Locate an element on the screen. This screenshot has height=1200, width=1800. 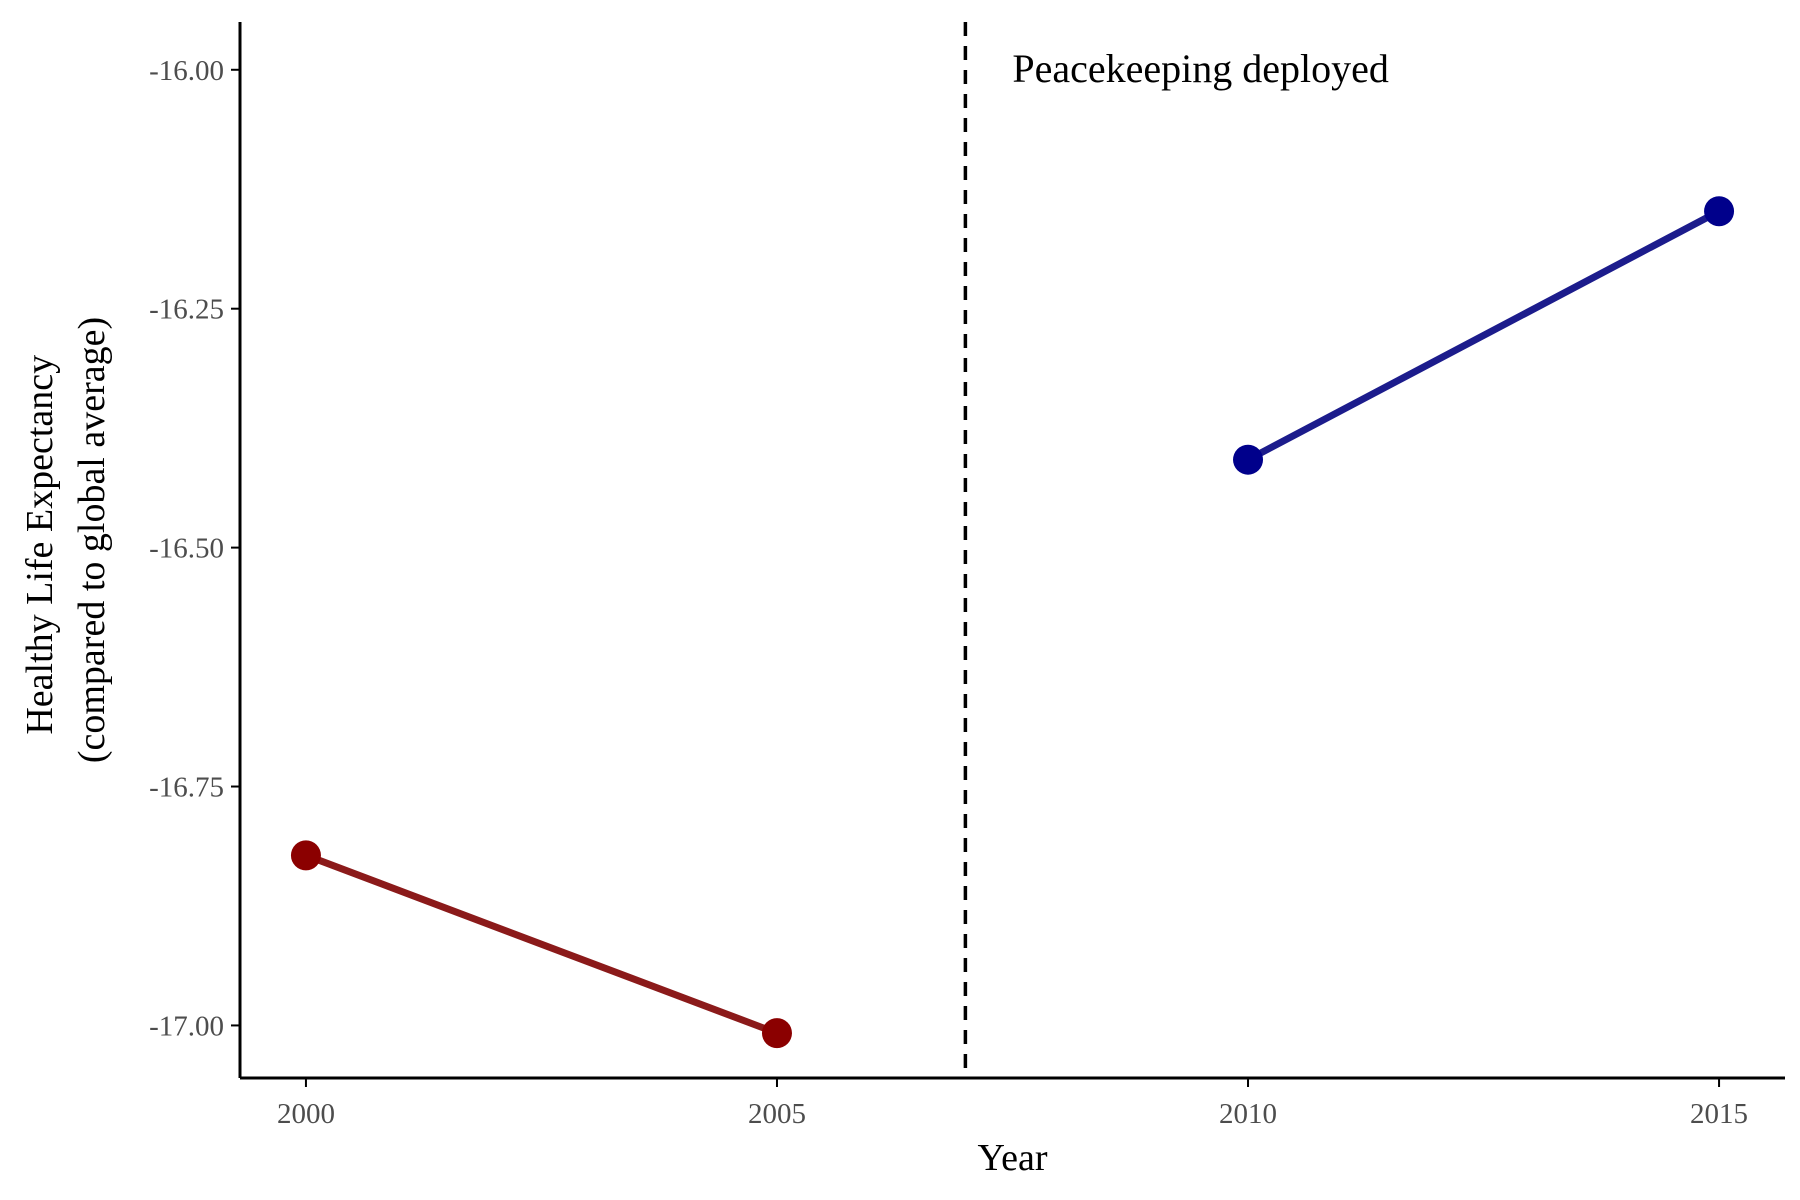
deployment-label: Peacekeeping deployed is located at coordinates (1200, 68).